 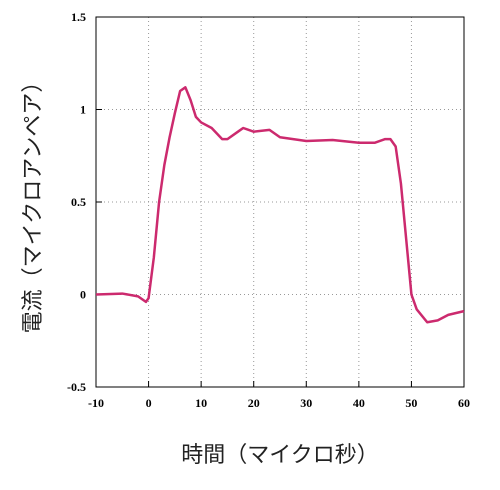 I want to click on x-tick-label: 0, so click(x=149, y=403).